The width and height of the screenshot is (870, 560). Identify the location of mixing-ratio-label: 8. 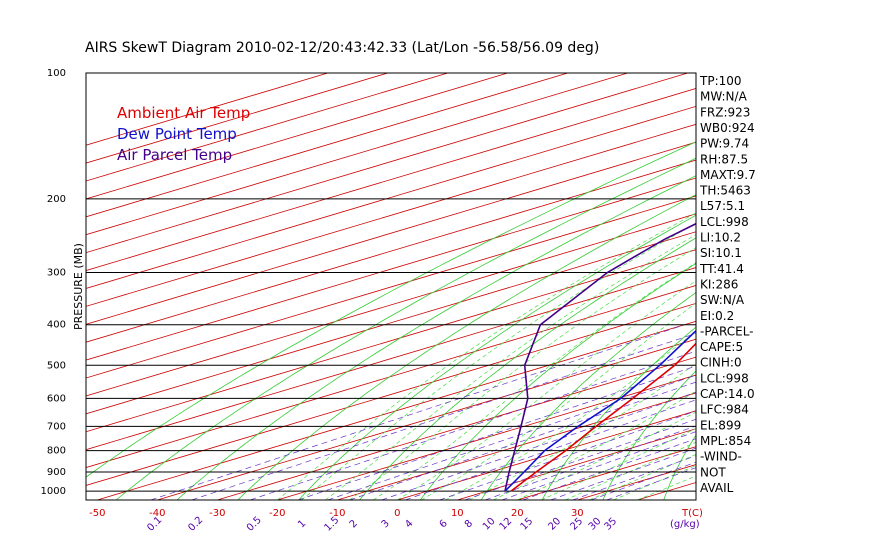
(469, 524).